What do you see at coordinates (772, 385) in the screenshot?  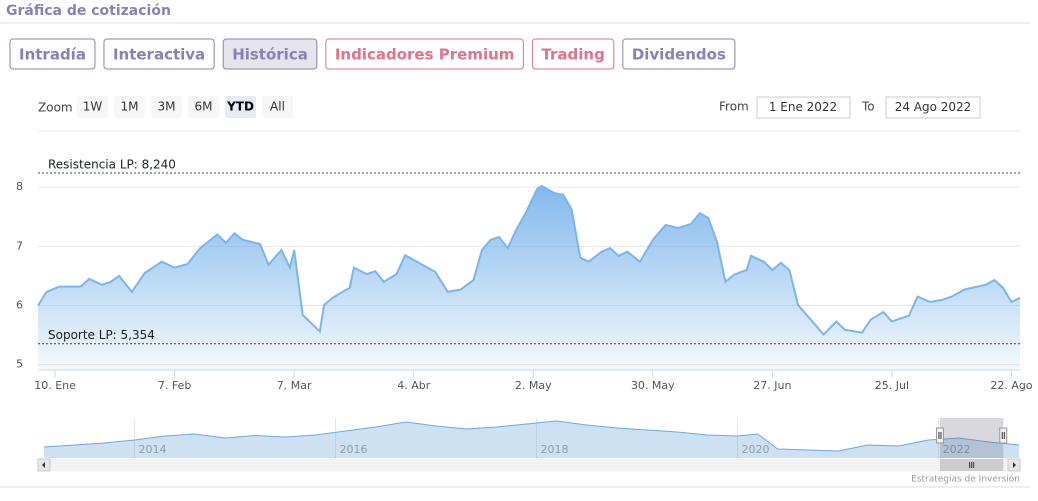 I see `x-tick-label: 27. Jun` at bounding box center [772, 385].